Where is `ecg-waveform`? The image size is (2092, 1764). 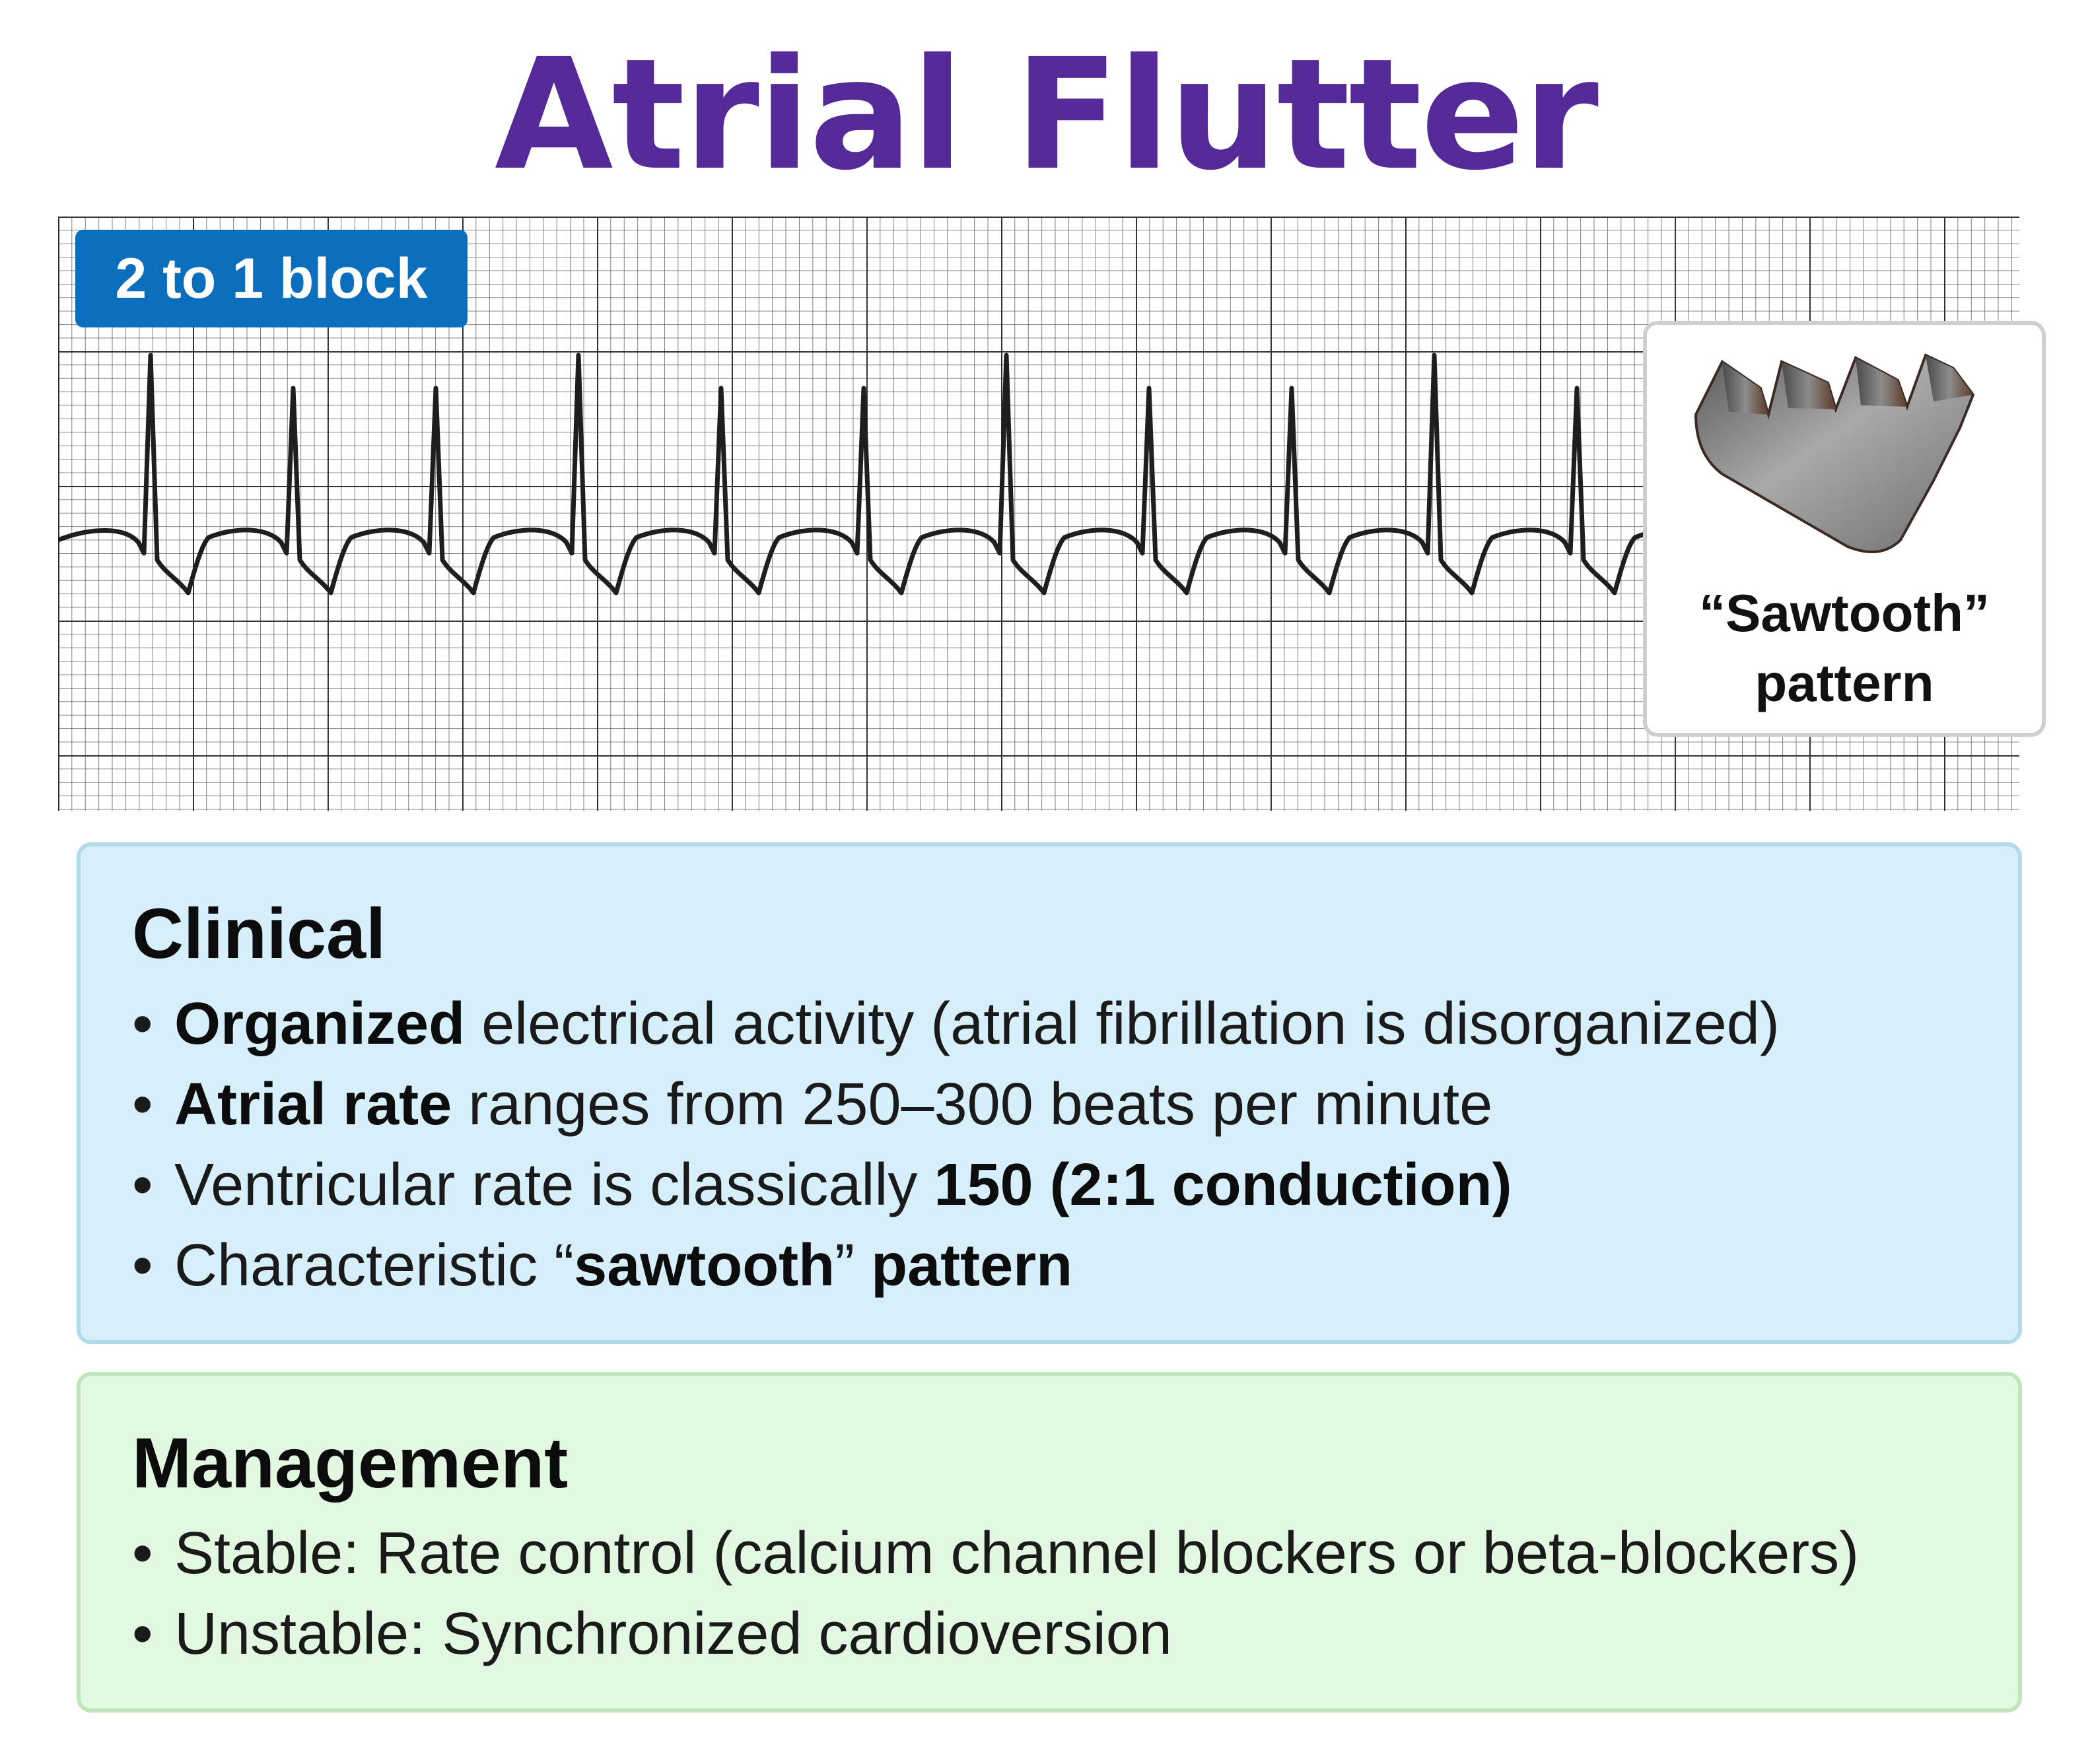
ecg-waveform is located at coordinates (919, 474).